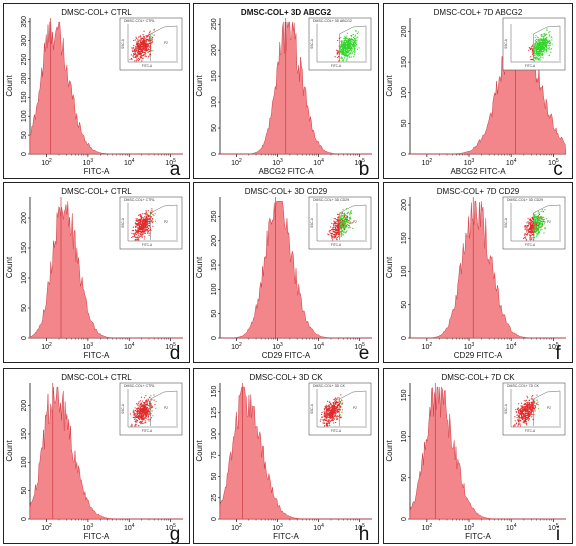 Image resolution: width=576 pixels, height=546 pixels. What do you see at coordinates (24, 406) in the screenshot?
I see `y-tick-label: 200` at bounding box center [24, 406].